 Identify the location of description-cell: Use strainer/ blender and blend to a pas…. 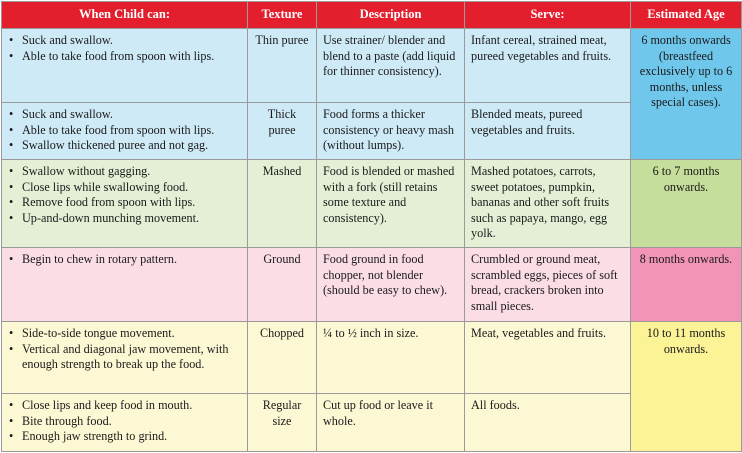
(390, 65).